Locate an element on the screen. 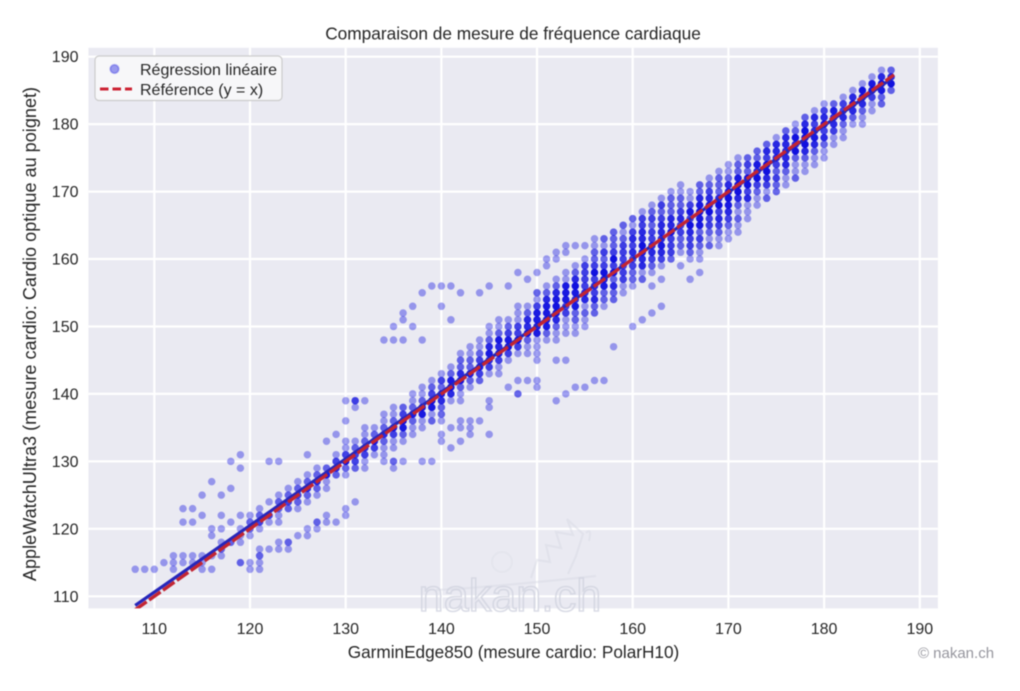  svg-text: nakan.ch is located at coordinates (510, 595).